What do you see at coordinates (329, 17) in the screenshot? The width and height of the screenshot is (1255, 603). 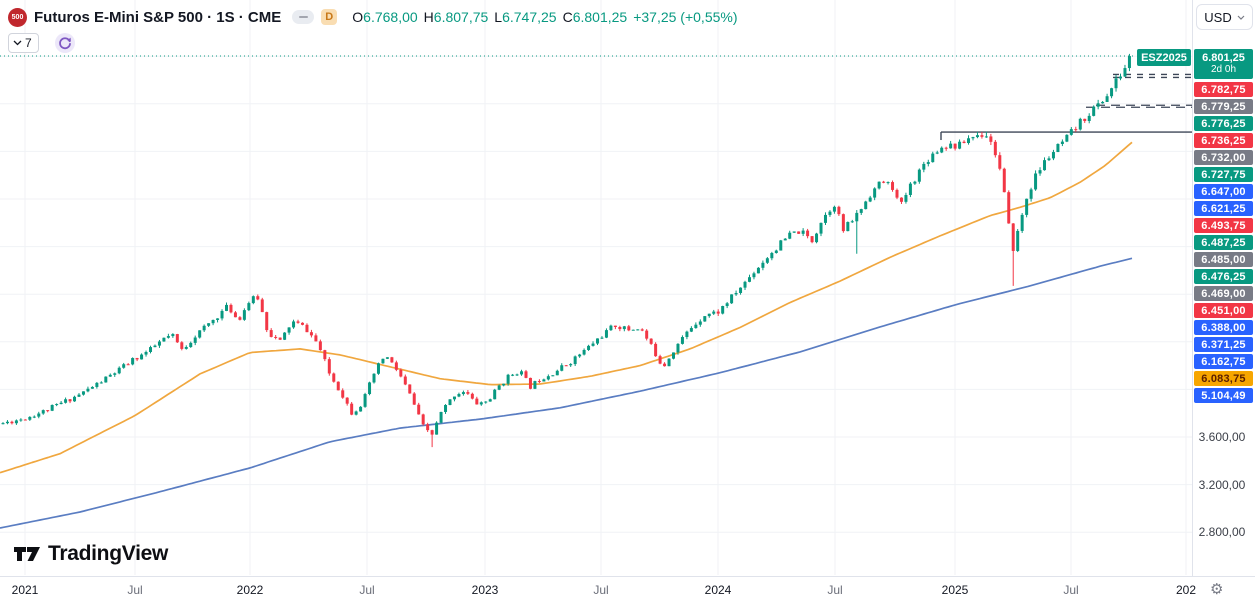 I see `delayed-data-badge: D` at bounding box center [329, 17].